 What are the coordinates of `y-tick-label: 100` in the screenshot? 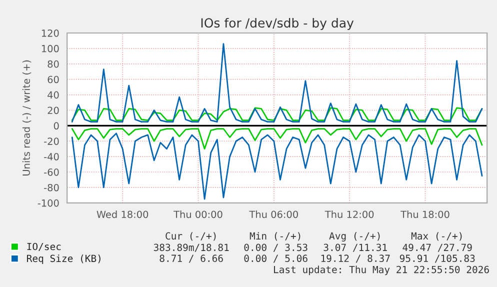 It's located at (50, 48).